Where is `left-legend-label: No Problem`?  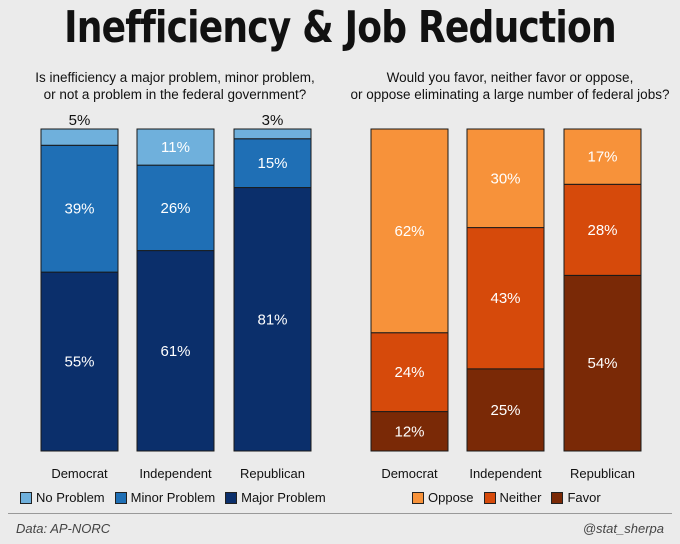 left-legend-label: No Problem is located at coordinates (70, 497).